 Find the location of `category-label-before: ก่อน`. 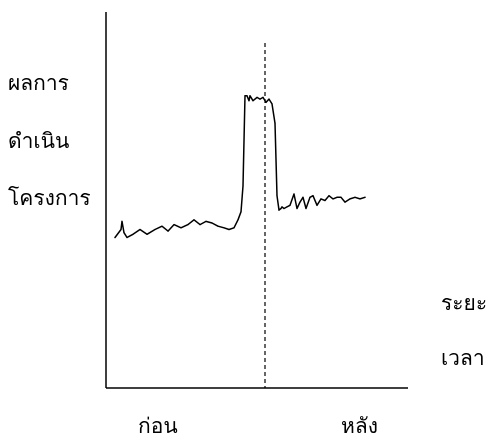

category-label-before: ก่อน is located at coordinates (158, 426).